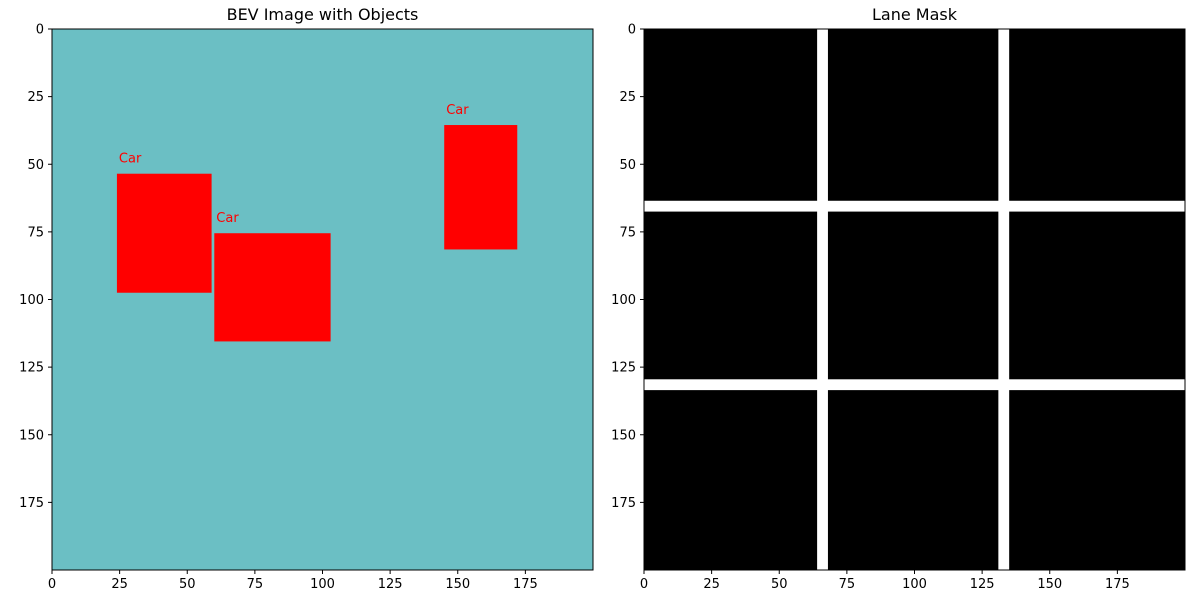 This screenshot has width=1200, height=600. Describe the element at coordinates (915, 14) in the screenshot. I see `chart-title: Lane Mask` at that location.